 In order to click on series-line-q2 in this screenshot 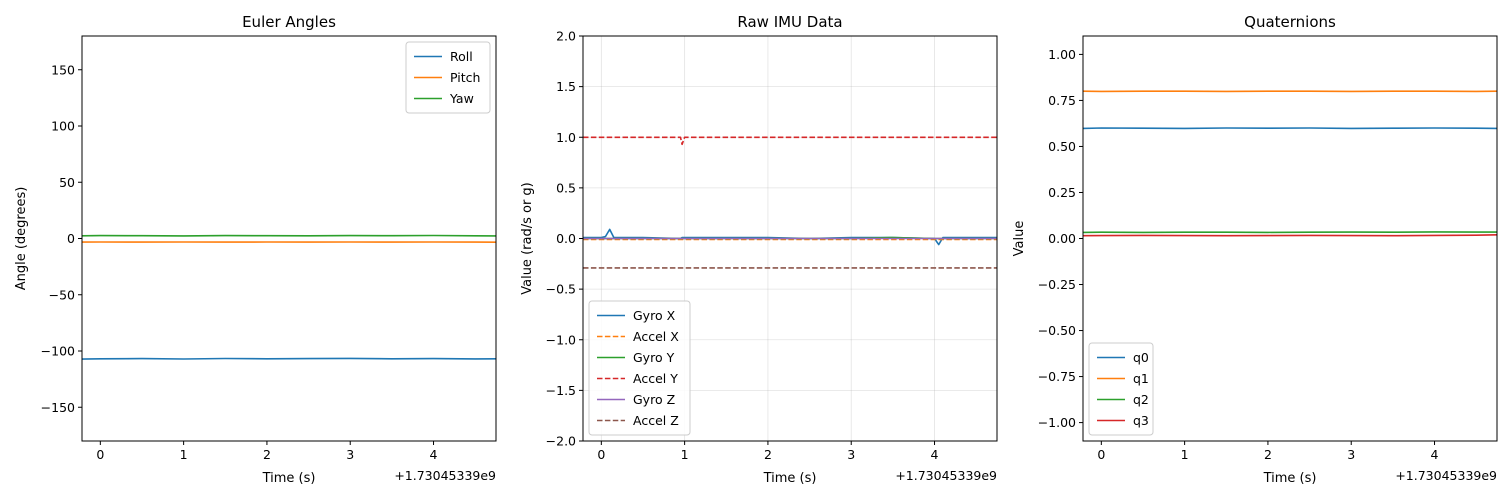, I will do `click(1290, 232)`.